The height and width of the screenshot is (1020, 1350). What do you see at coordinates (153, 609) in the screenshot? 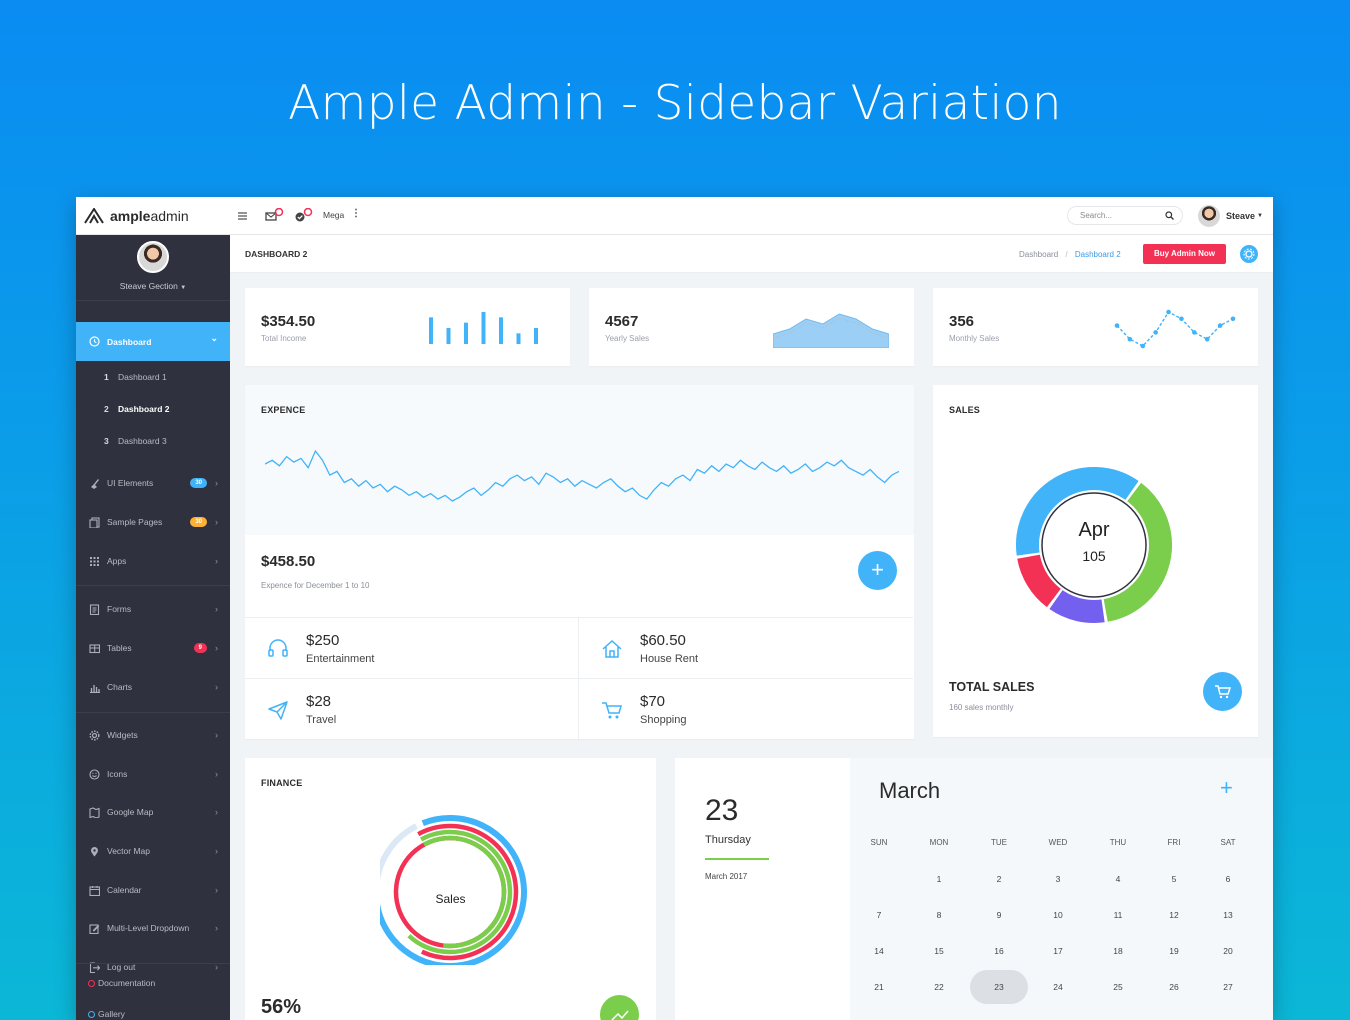
I see `sidebar-item-forms: Forms ›` at bounding box center [153, 609].